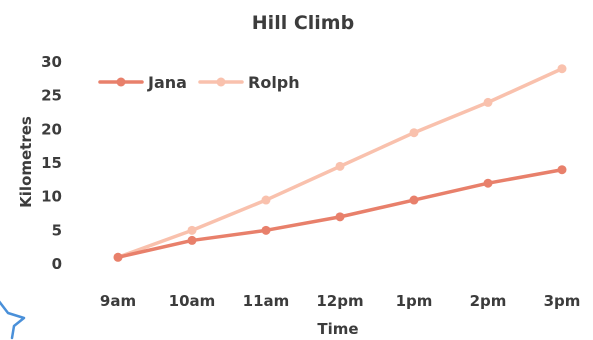 The height and width of the screenshot is (340, 593). What do you see at coordinates (51, 197) in the screenshot?
I see `y-tick-label: 10` at bounding box center [51, 197].